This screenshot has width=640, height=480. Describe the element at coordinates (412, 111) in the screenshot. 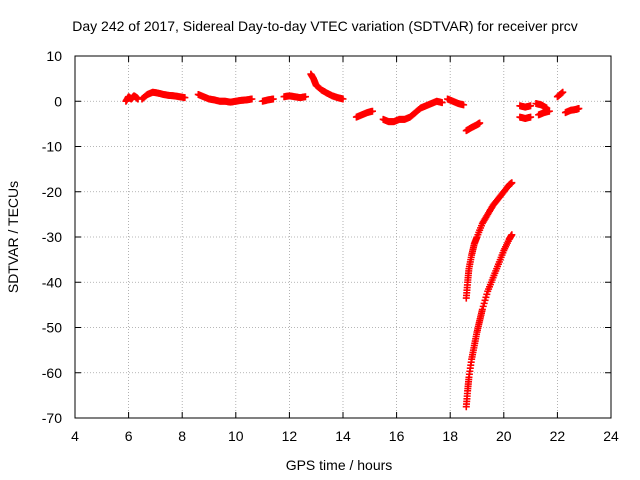

I see `series-seg8` at that location.